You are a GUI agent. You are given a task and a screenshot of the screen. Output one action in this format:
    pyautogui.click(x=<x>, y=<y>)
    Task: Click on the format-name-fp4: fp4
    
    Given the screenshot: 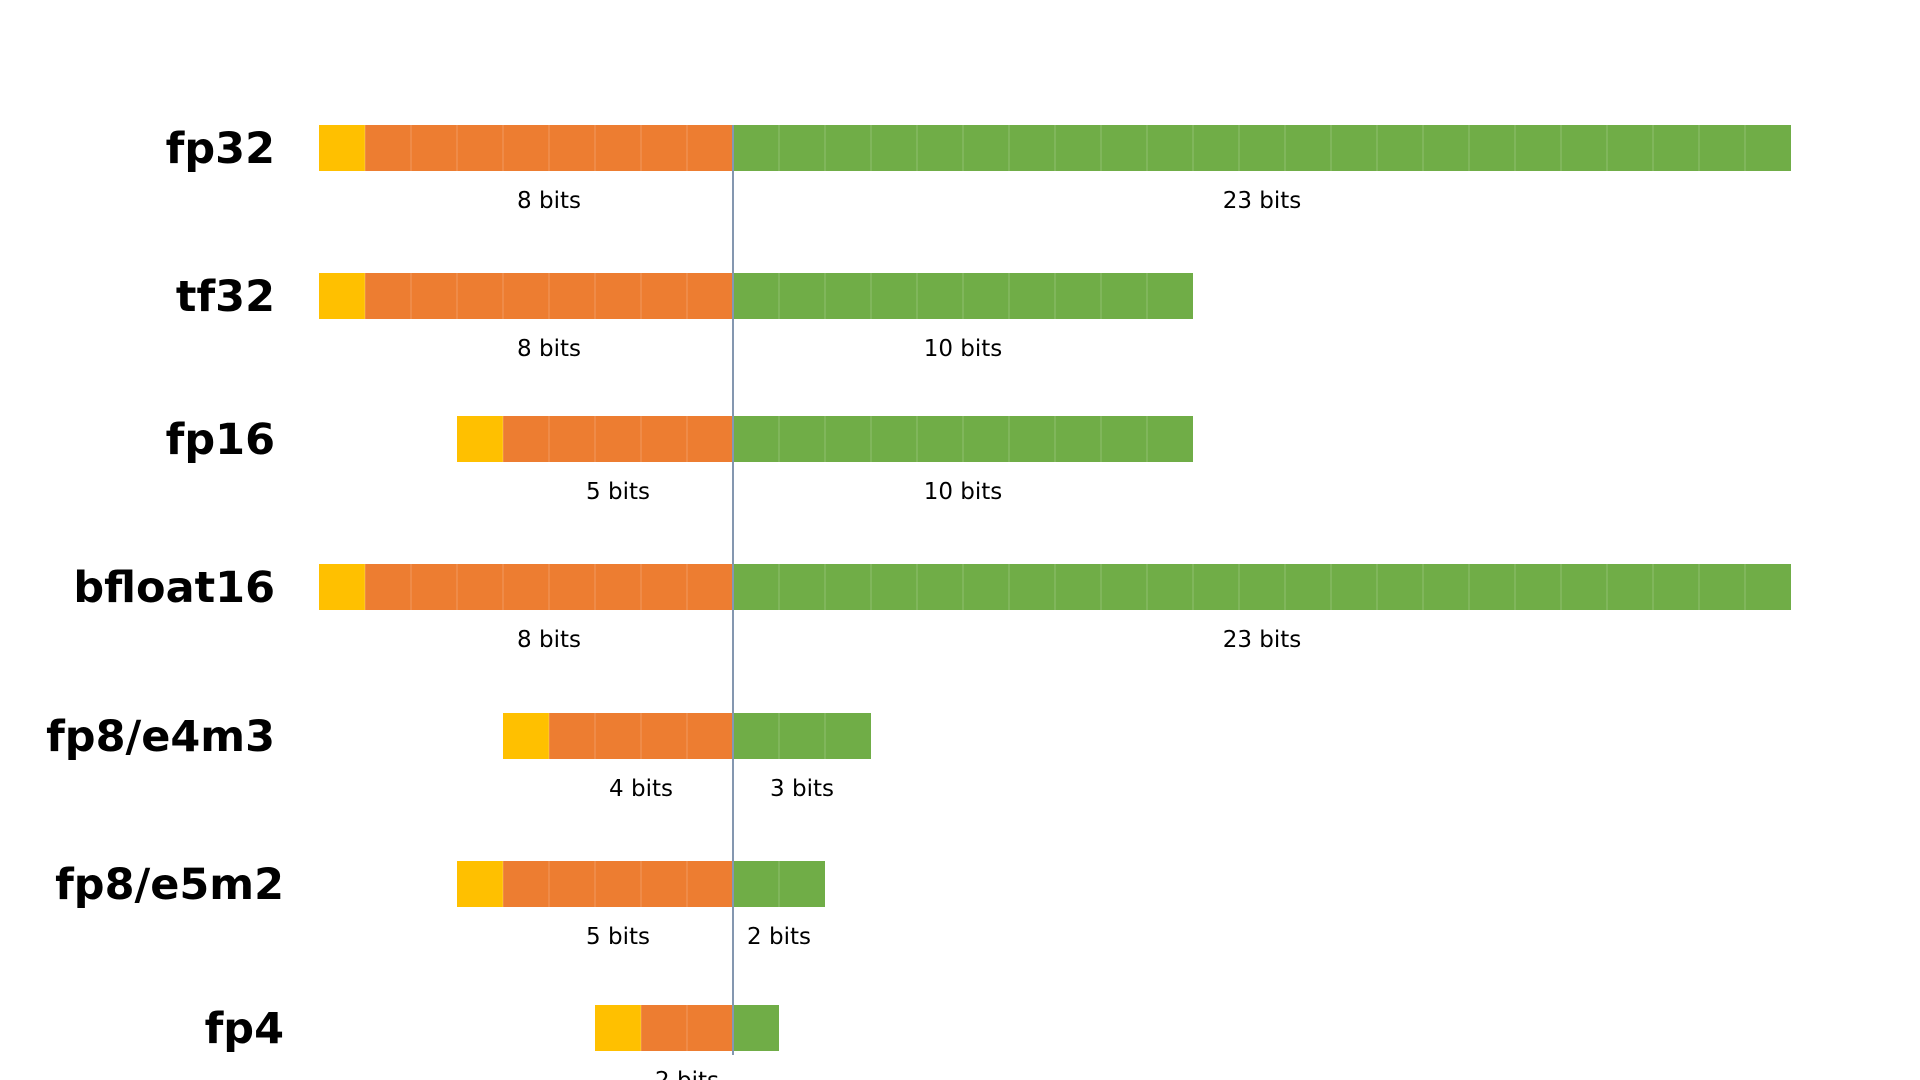 What is the action you would take?
    pyautogui.click(x=244, y=1029)
    